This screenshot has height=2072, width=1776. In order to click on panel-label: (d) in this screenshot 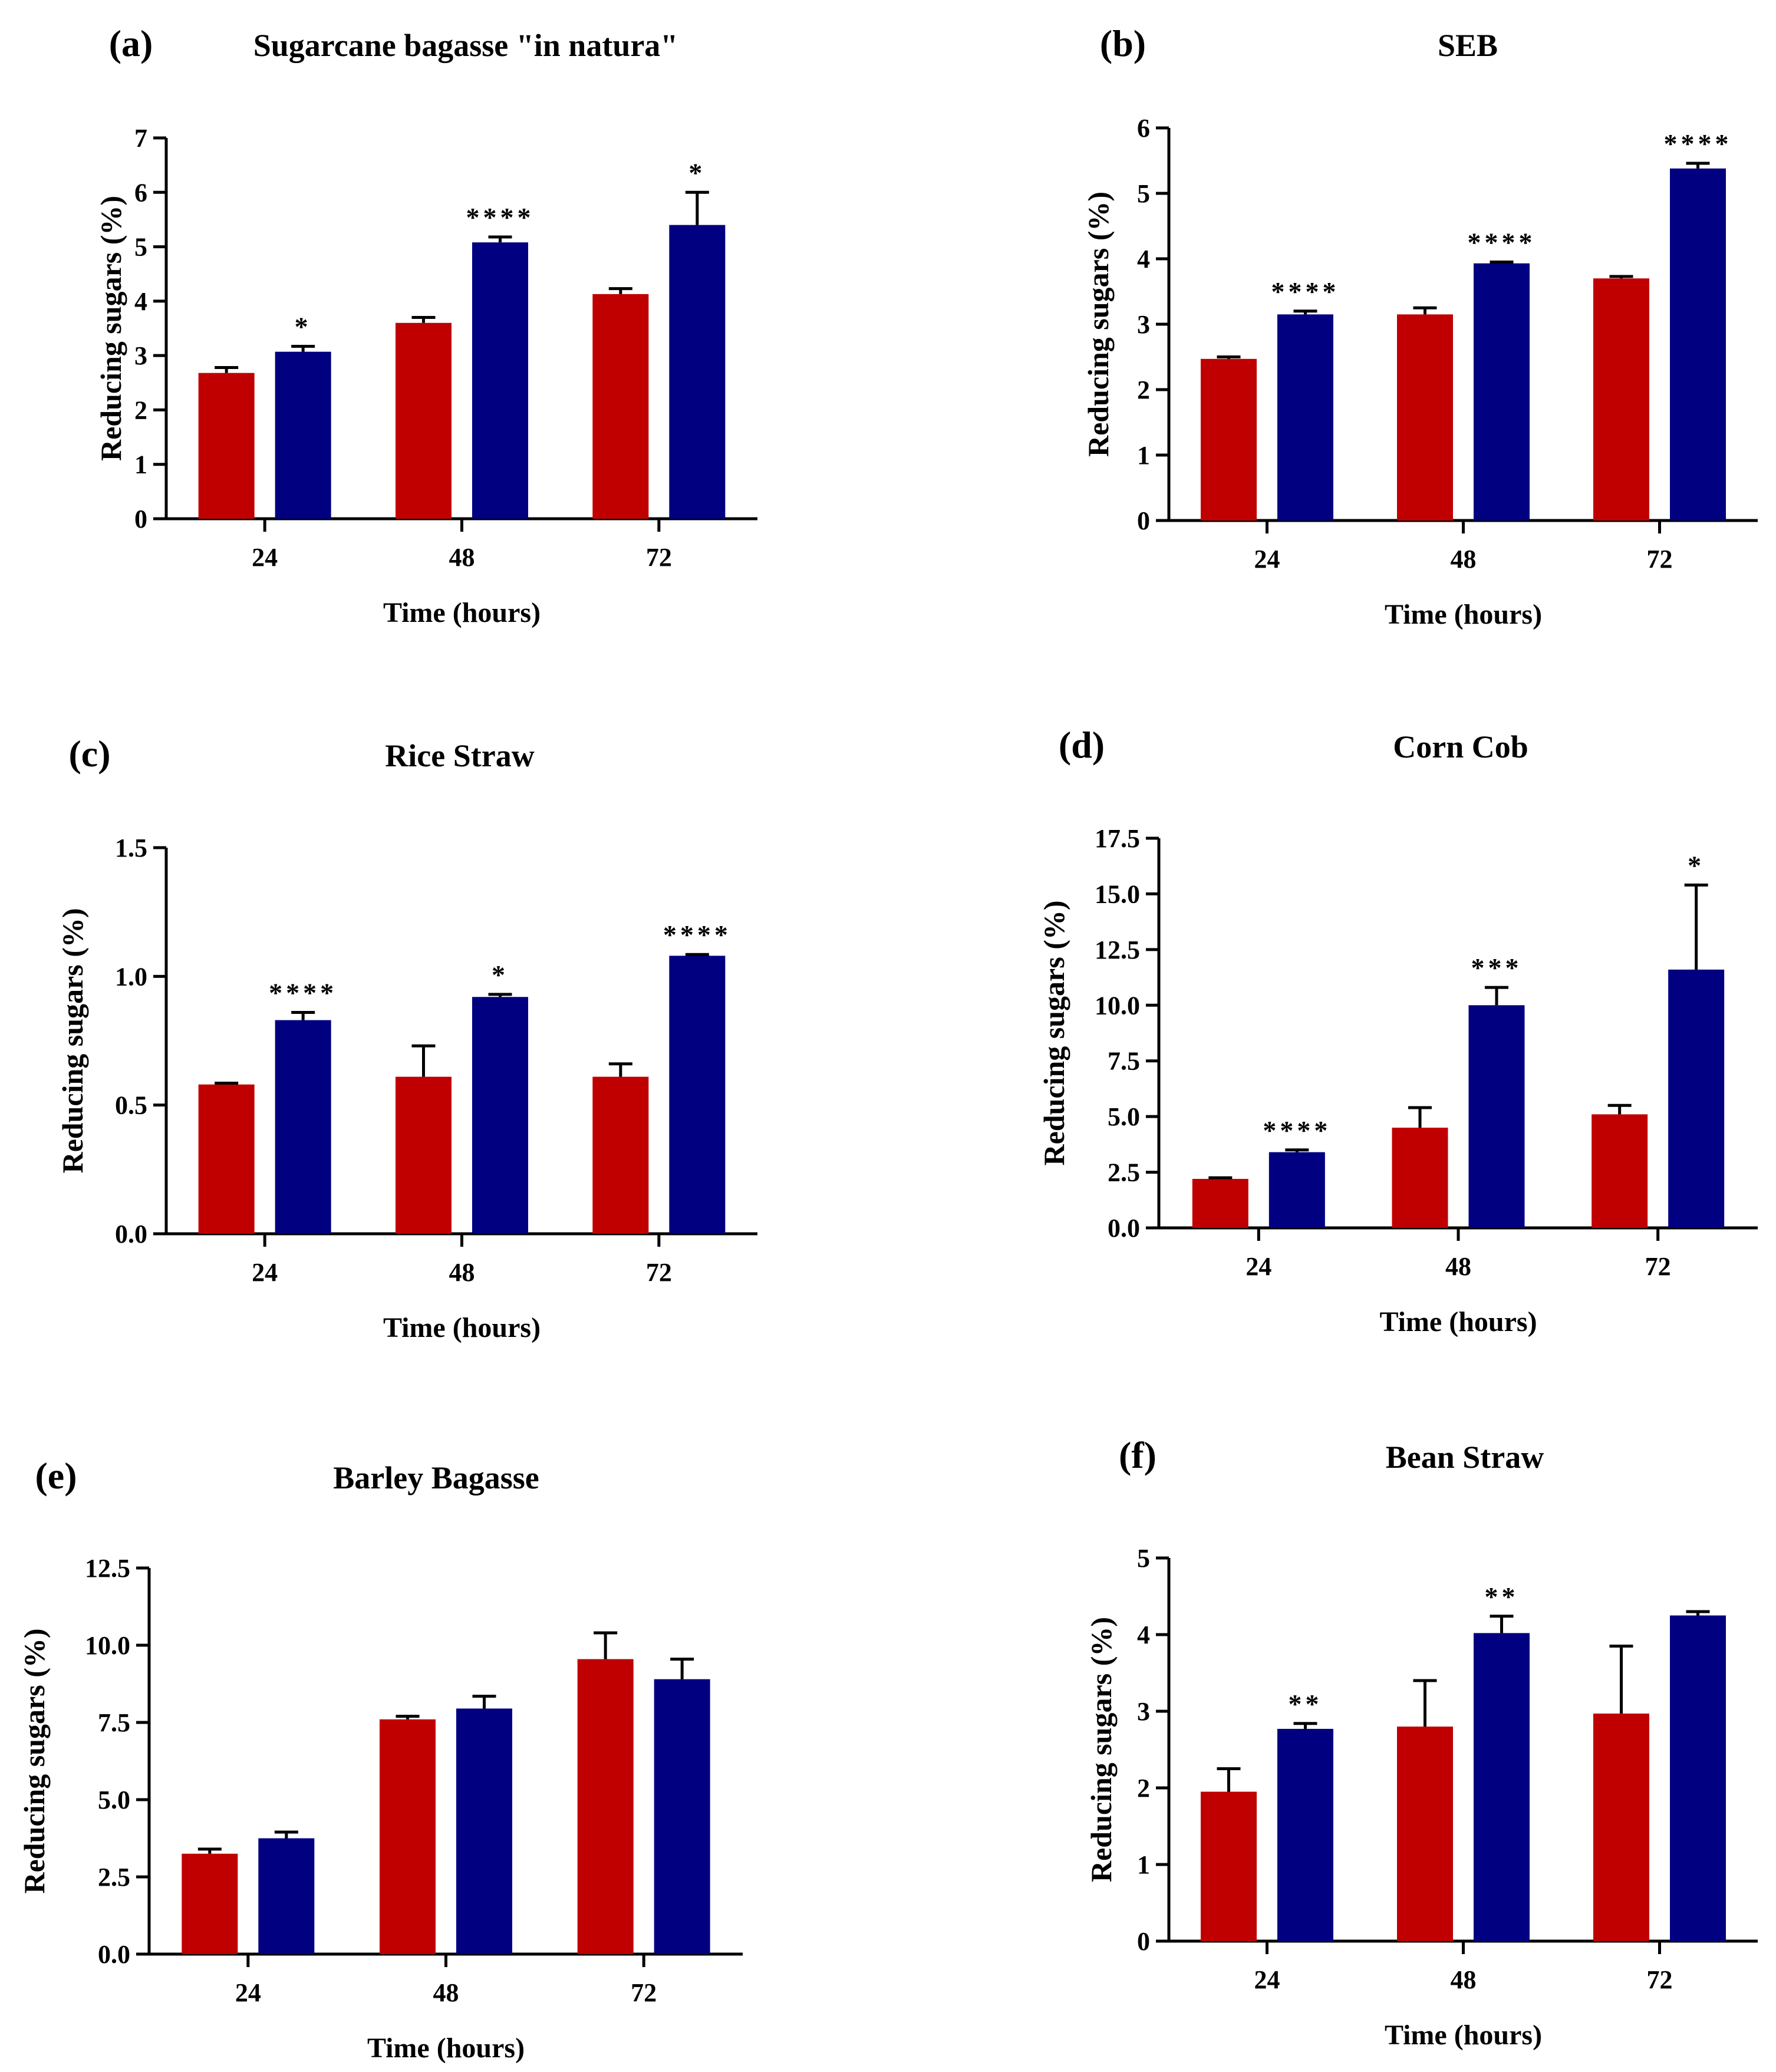, I will do `click(1082, 745)`.